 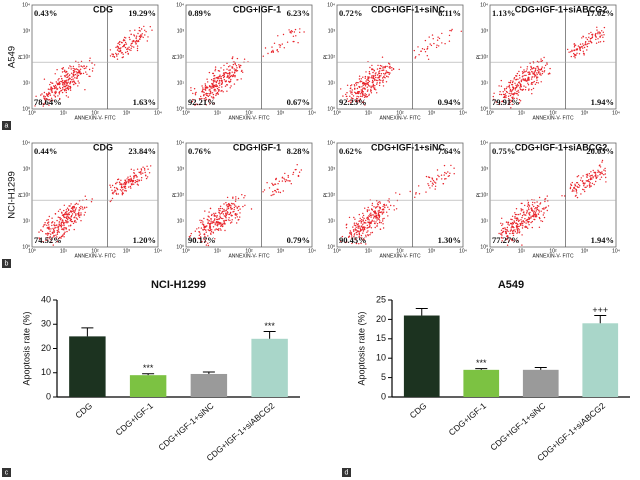 I want to click on quadrant-label: 1.30%, so click(x=449, y=240).